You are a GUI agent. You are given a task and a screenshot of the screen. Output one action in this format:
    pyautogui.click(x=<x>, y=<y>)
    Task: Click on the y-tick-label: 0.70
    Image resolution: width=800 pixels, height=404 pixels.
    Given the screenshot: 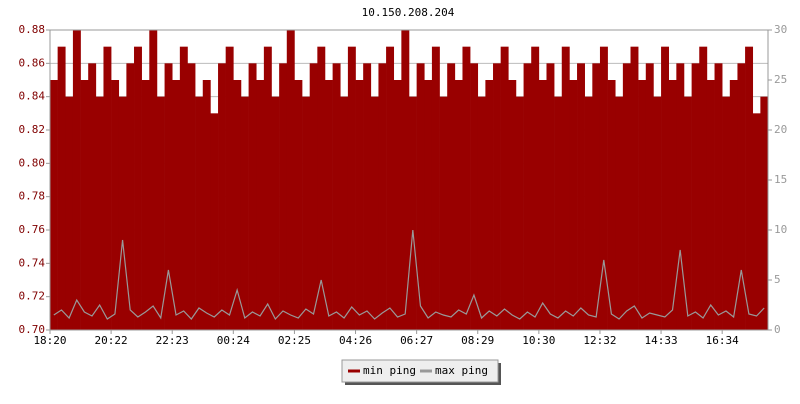 What is the action you would take?
    pyautogui.click(x=32, y=329)
    